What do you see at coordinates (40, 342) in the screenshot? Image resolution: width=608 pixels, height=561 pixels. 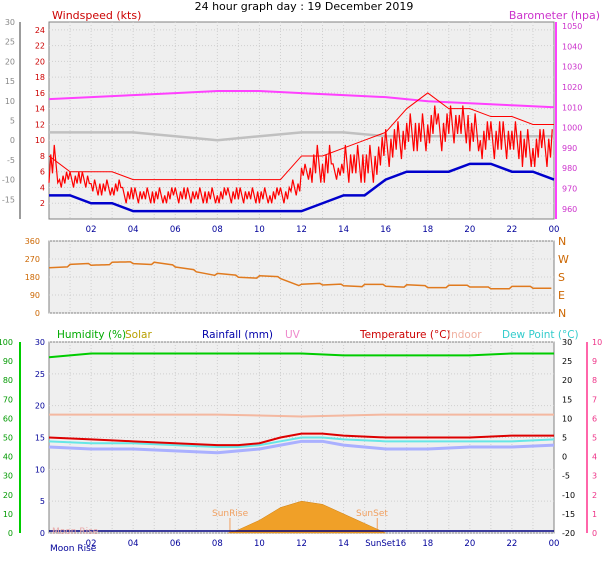 I see `y-tick-label-rainfall: 30` at bounding box center [40, 342].